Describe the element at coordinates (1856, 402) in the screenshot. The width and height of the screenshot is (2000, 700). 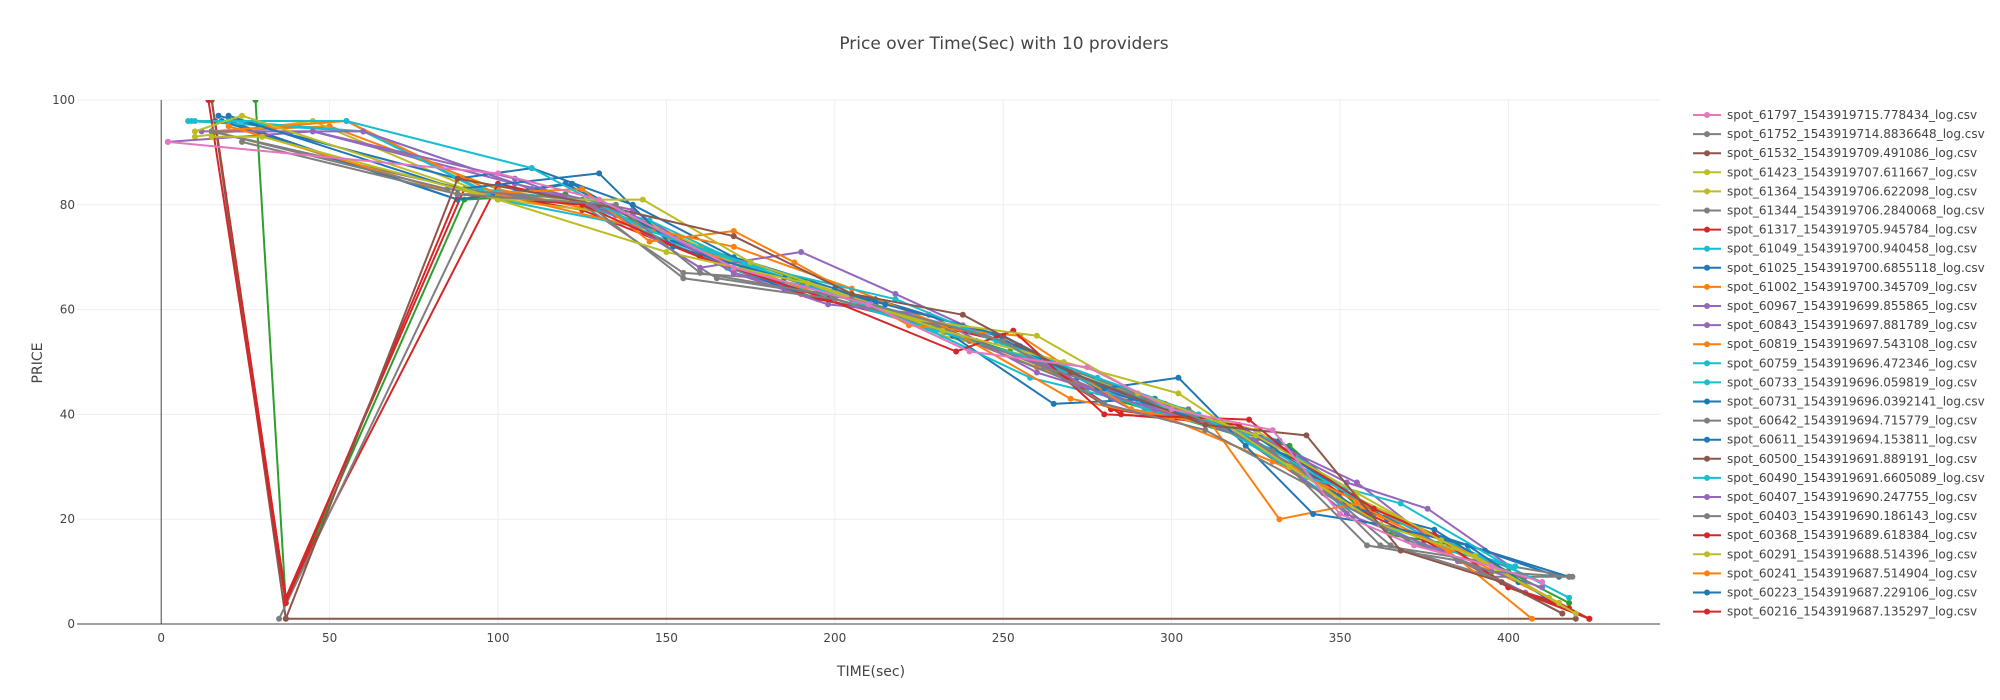
I see `legend-label: spot_60731_1543919696.0392141_log.csv` at that location.